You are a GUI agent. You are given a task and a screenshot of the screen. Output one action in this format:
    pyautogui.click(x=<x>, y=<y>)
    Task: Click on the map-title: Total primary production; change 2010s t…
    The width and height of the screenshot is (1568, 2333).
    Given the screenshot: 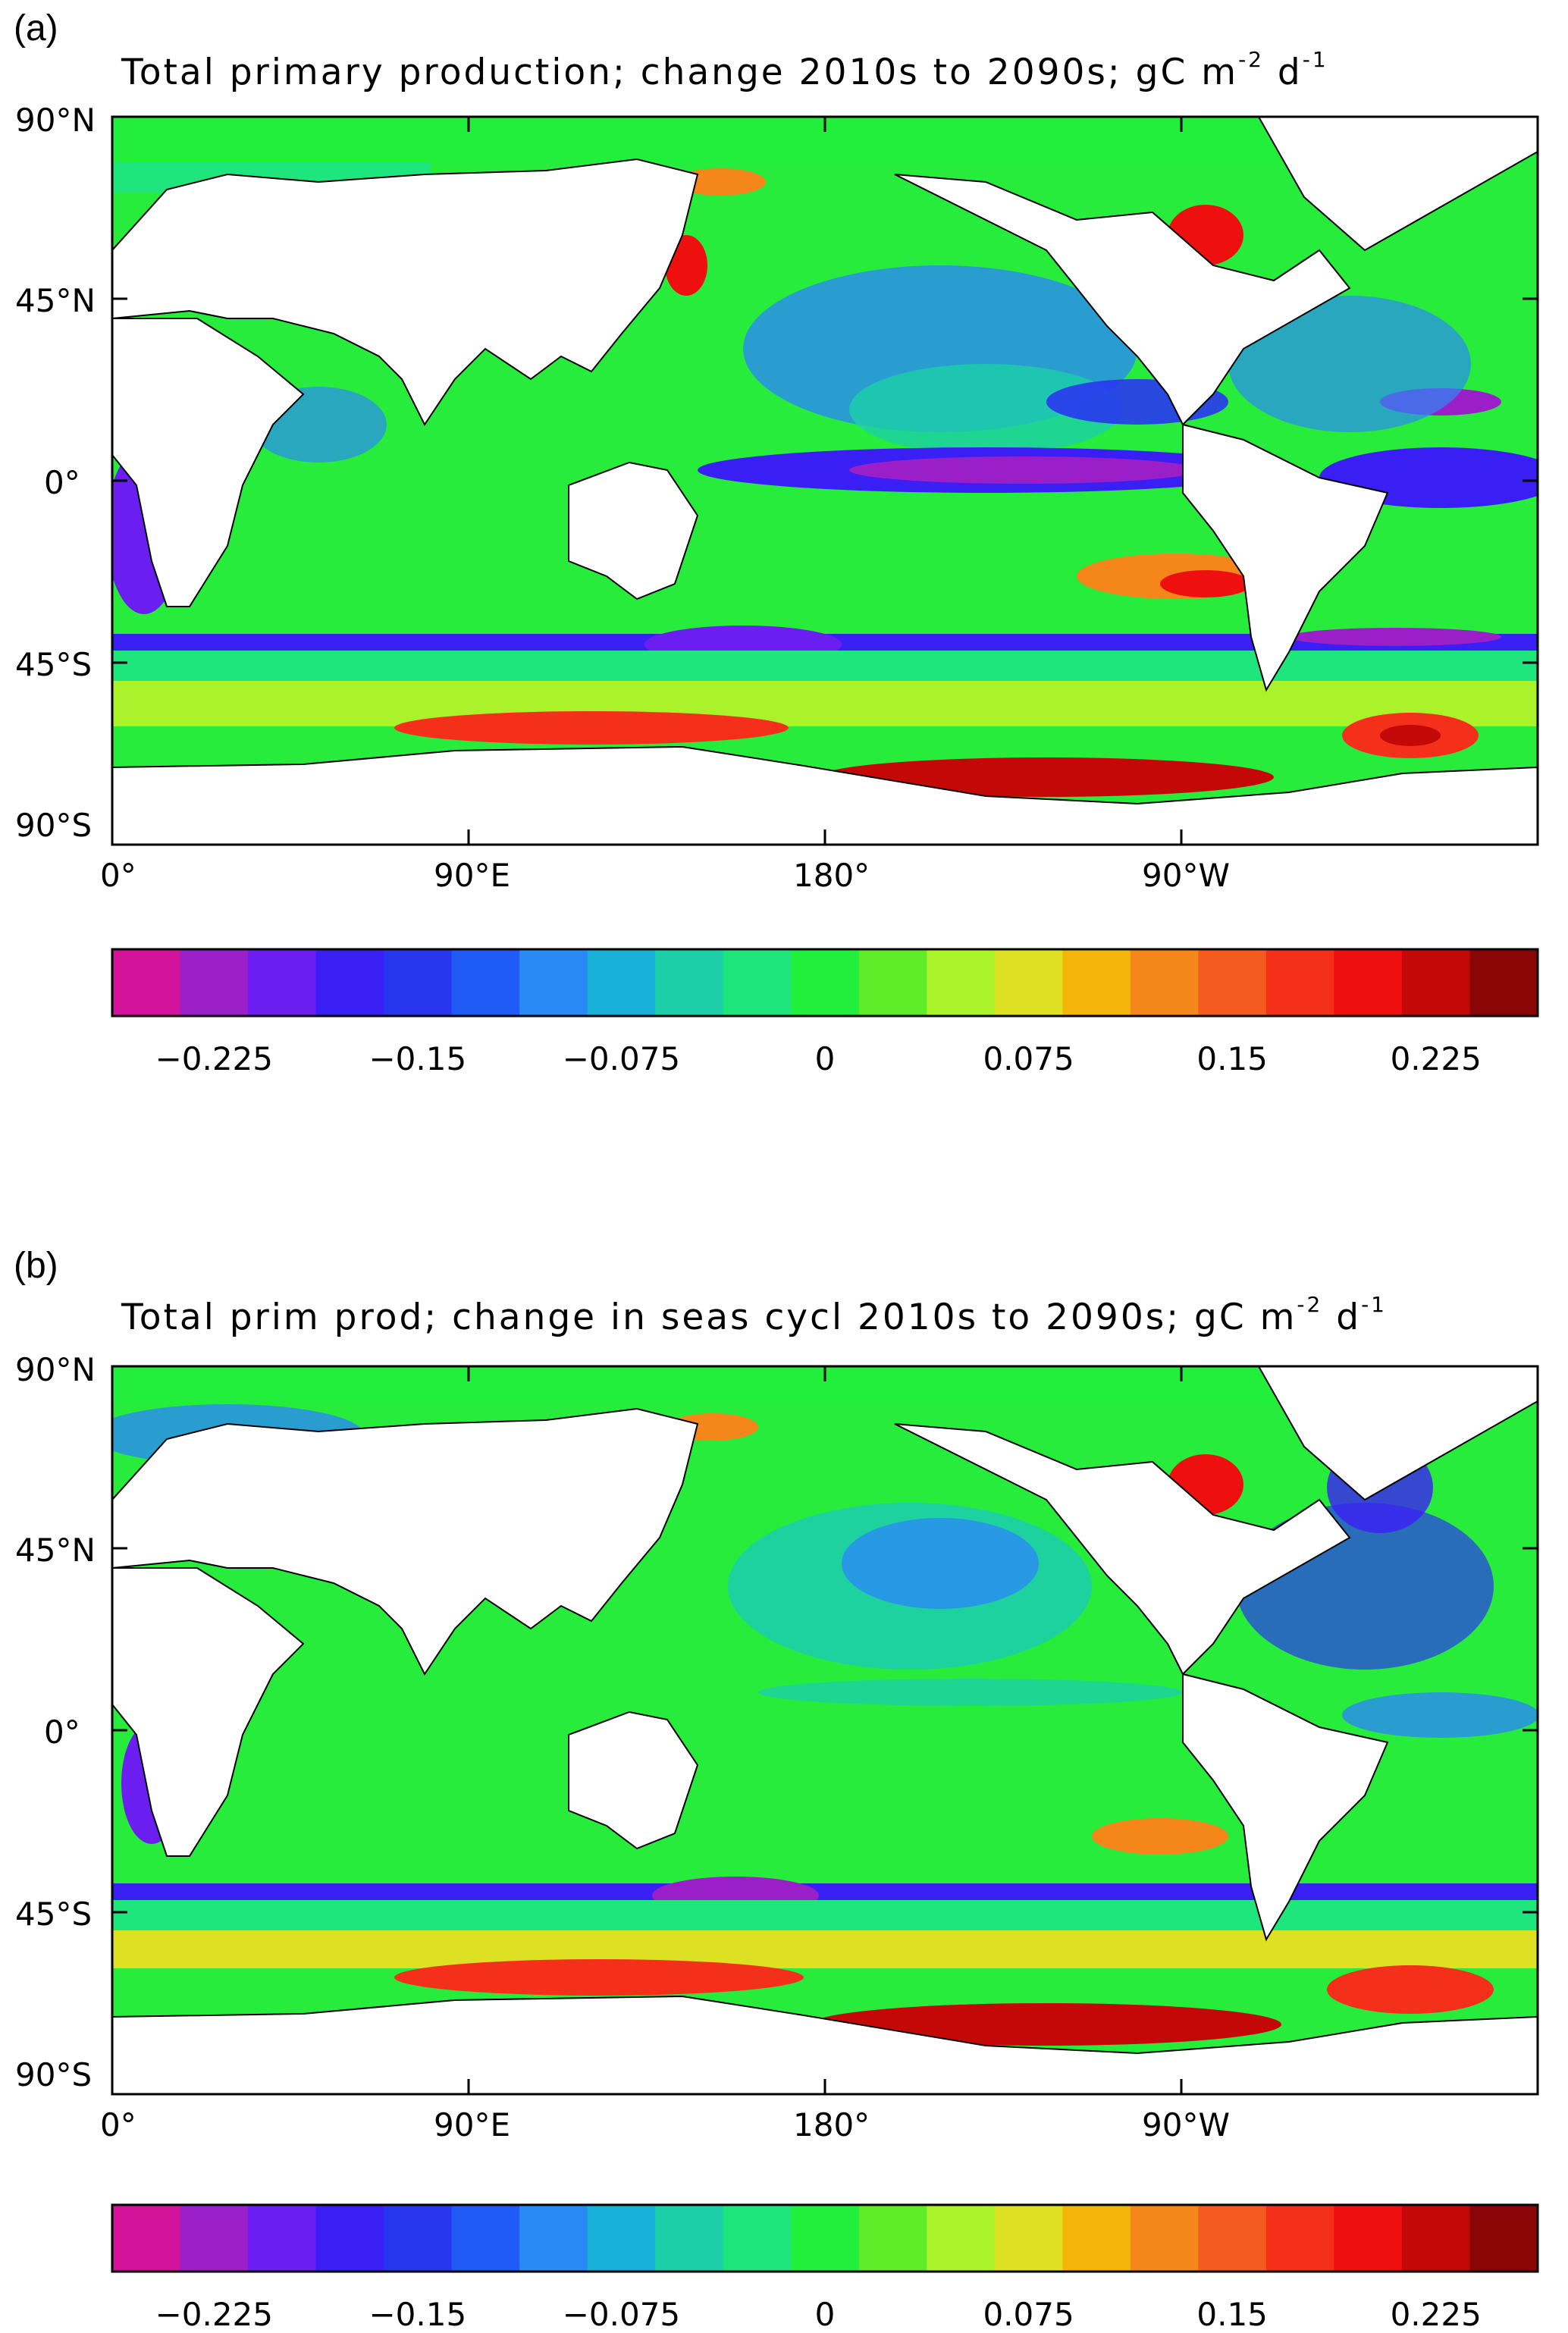 What is the action you would take?
    pyautogui.click(x=725, y=70)
    